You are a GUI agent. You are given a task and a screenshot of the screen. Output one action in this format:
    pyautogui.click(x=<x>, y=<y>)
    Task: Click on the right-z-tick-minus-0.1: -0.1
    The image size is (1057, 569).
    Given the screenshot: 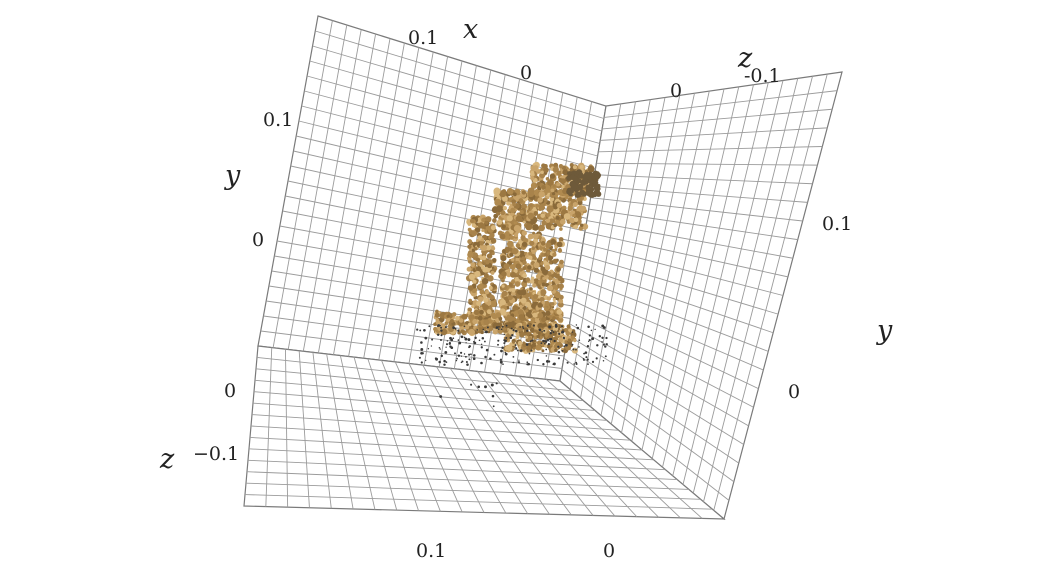 What is the action you would take?
    pyautogui.click(x=762, y=76)
    